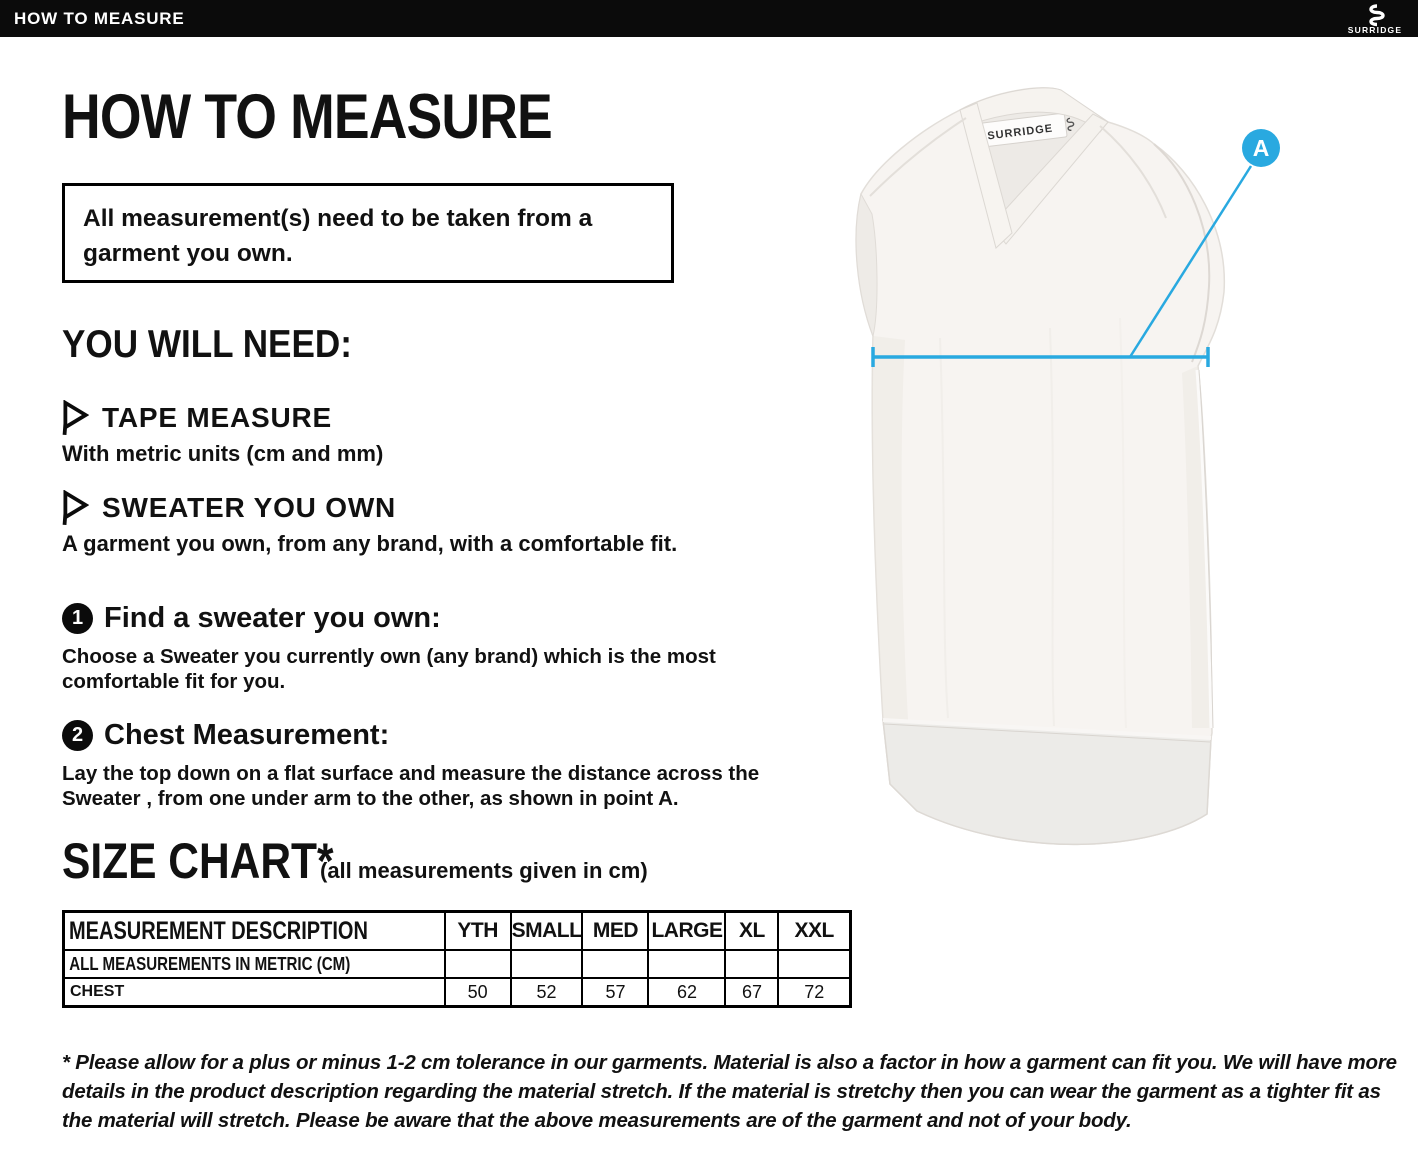  What do you see at coordinates (687, 930) in the screenshot?
I see `column-header-large: LARGE` at bounding box center [687, 930].